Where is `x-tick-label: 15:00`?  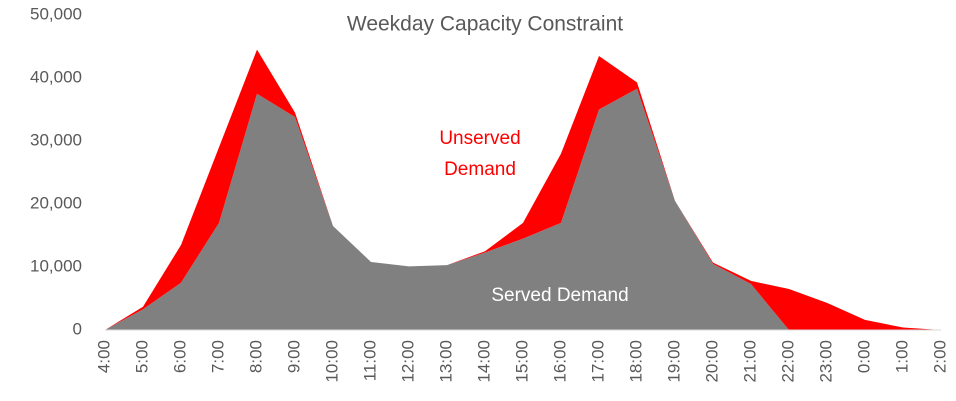
x-tick-label: 15:00 is located at coordinates (521, 361).